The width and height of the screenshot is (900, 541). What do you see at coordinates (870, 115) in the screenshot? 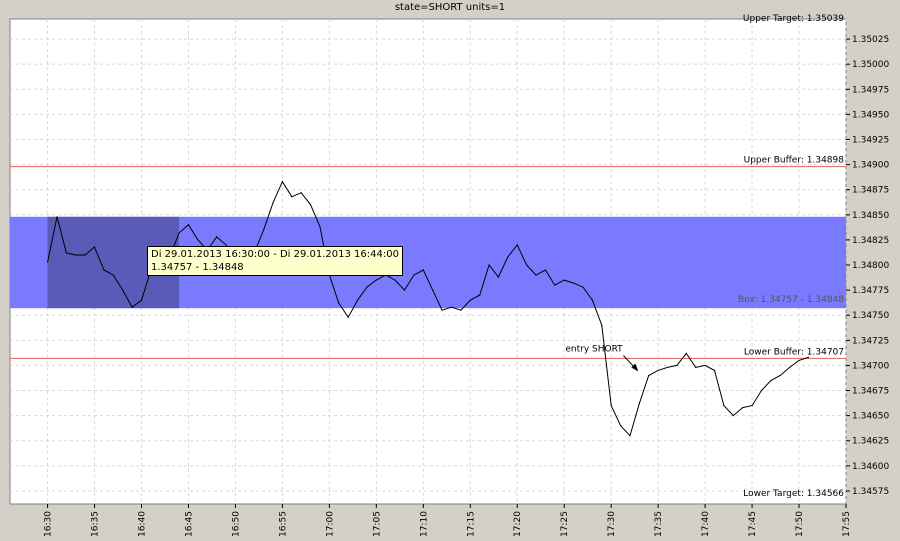
I see `y-tick-label: 1.34950` at bounding box center [870, 115].